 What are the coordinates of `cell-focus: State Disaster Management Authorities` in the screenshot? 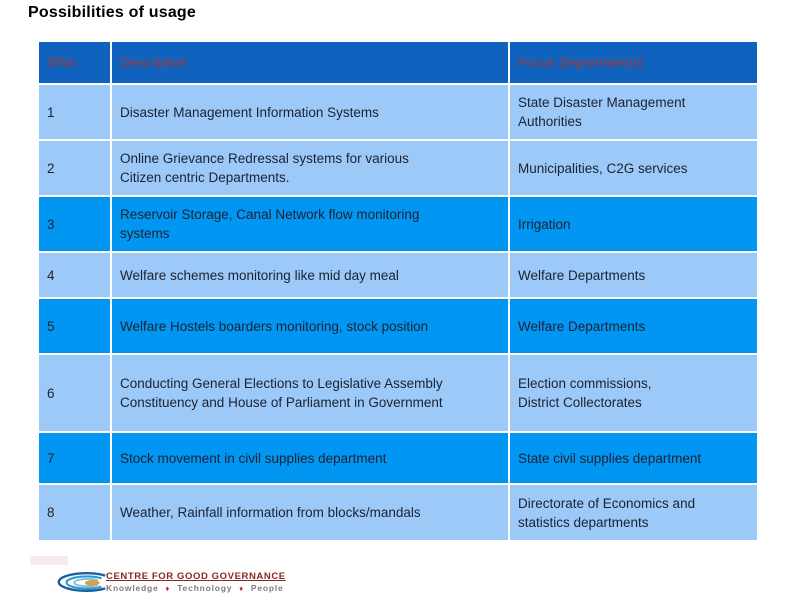 It's located at (633, 112).